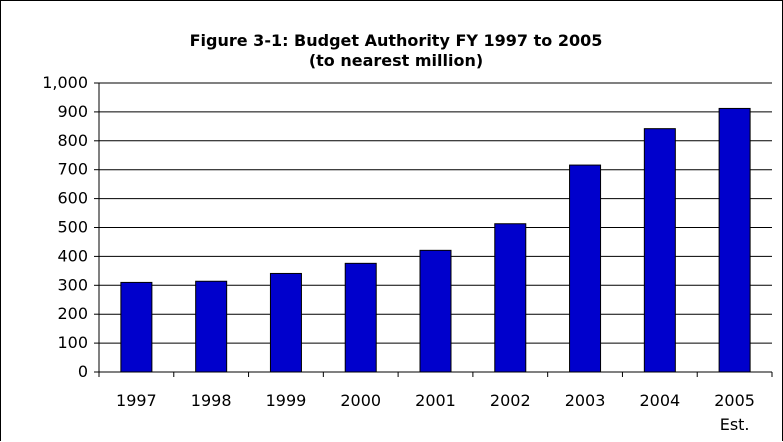 This screenshot has height=442, width=783. Describe the element at coordinates (360, 317) in the screenshot. I see `bar-2000` at that location.